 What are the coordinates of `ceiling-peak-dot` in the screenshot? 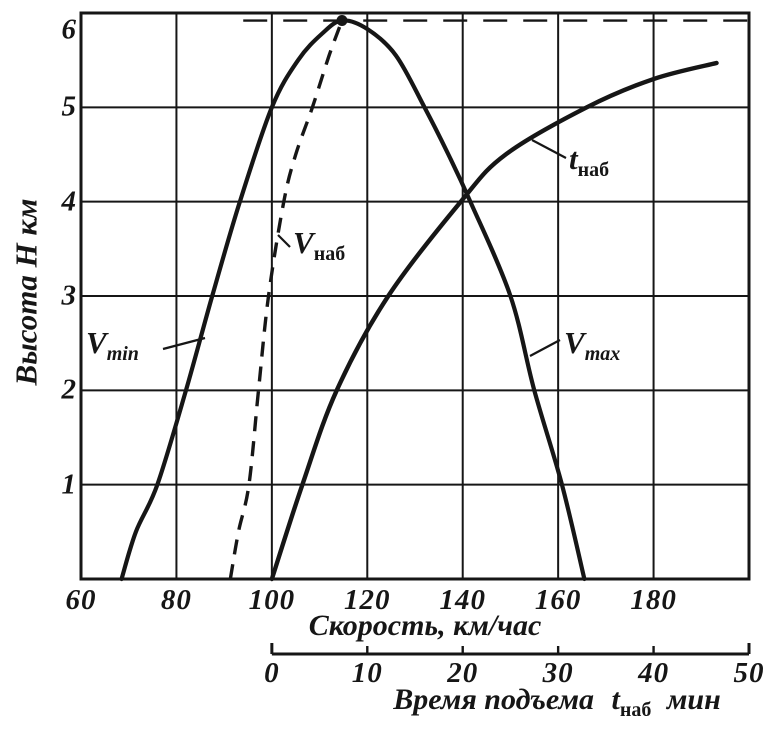 It's located at (342, 21).